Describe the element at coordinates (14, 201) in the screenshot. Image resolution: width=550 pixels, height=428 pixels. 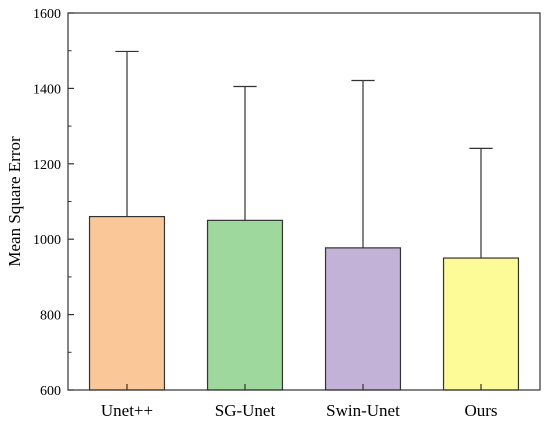
I see `y-axis-label: Mean Square Error` at that location.